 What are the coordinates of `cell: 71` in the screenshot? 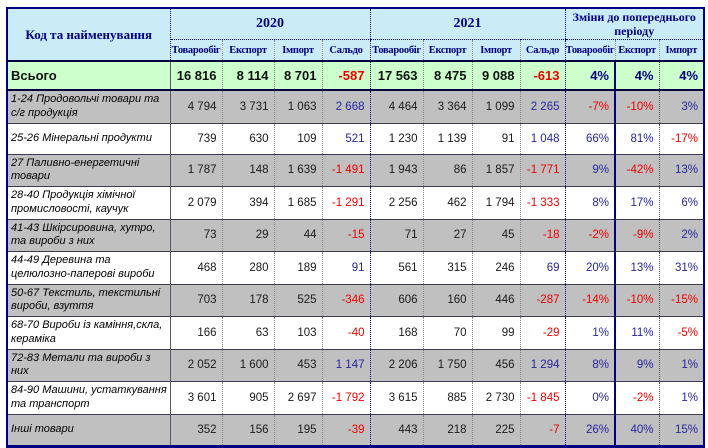 It's located at (396, 235).